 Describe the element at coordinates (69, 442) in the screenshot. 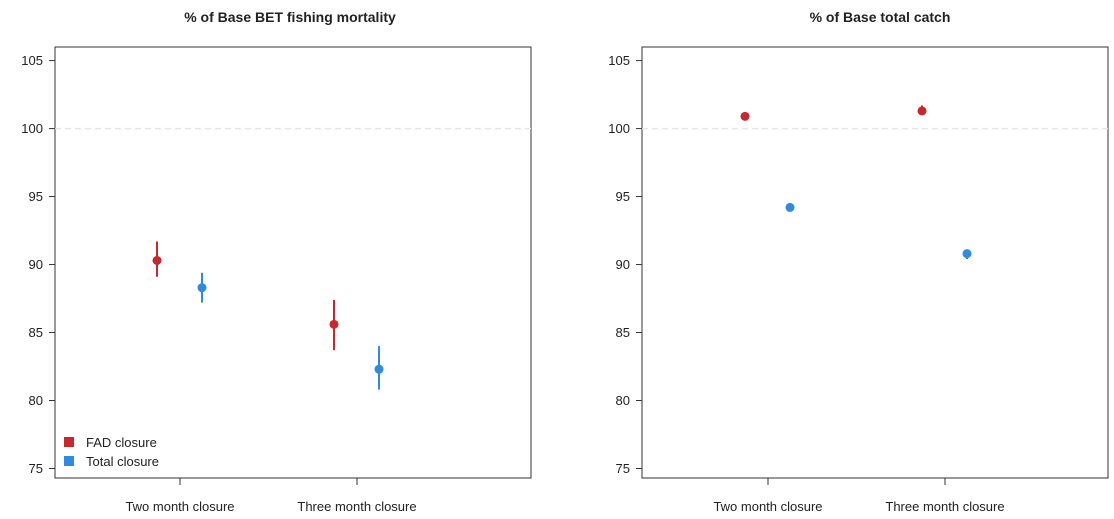

I see `legend-swatch-fad-closure` at that location.